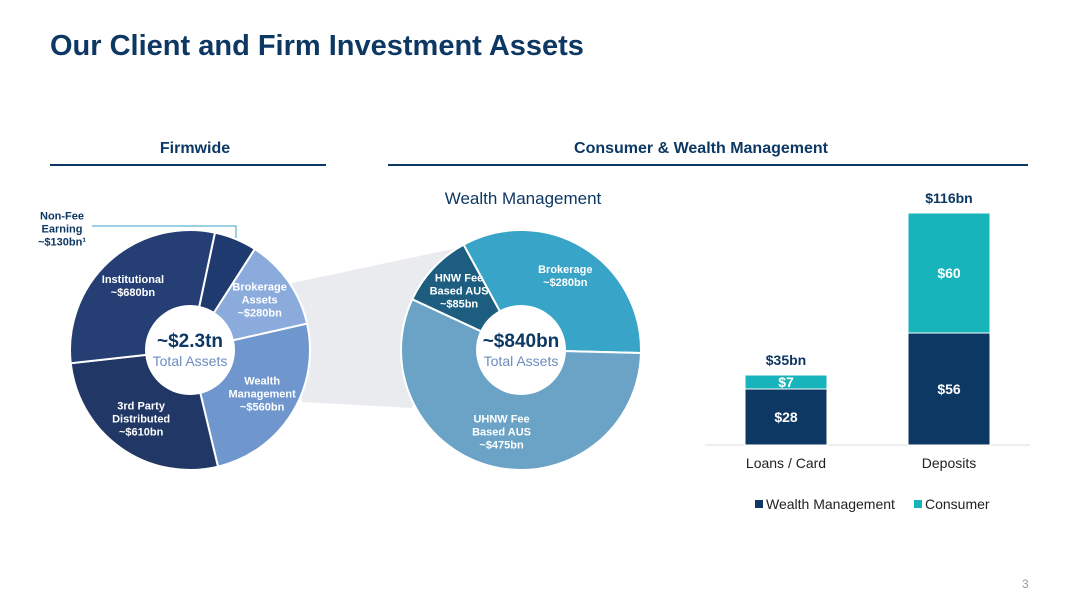 The width and height of the screenshot is (1080, 608). I want to click on slice-label: Brokerage ~$280bn, so click(565, 277).